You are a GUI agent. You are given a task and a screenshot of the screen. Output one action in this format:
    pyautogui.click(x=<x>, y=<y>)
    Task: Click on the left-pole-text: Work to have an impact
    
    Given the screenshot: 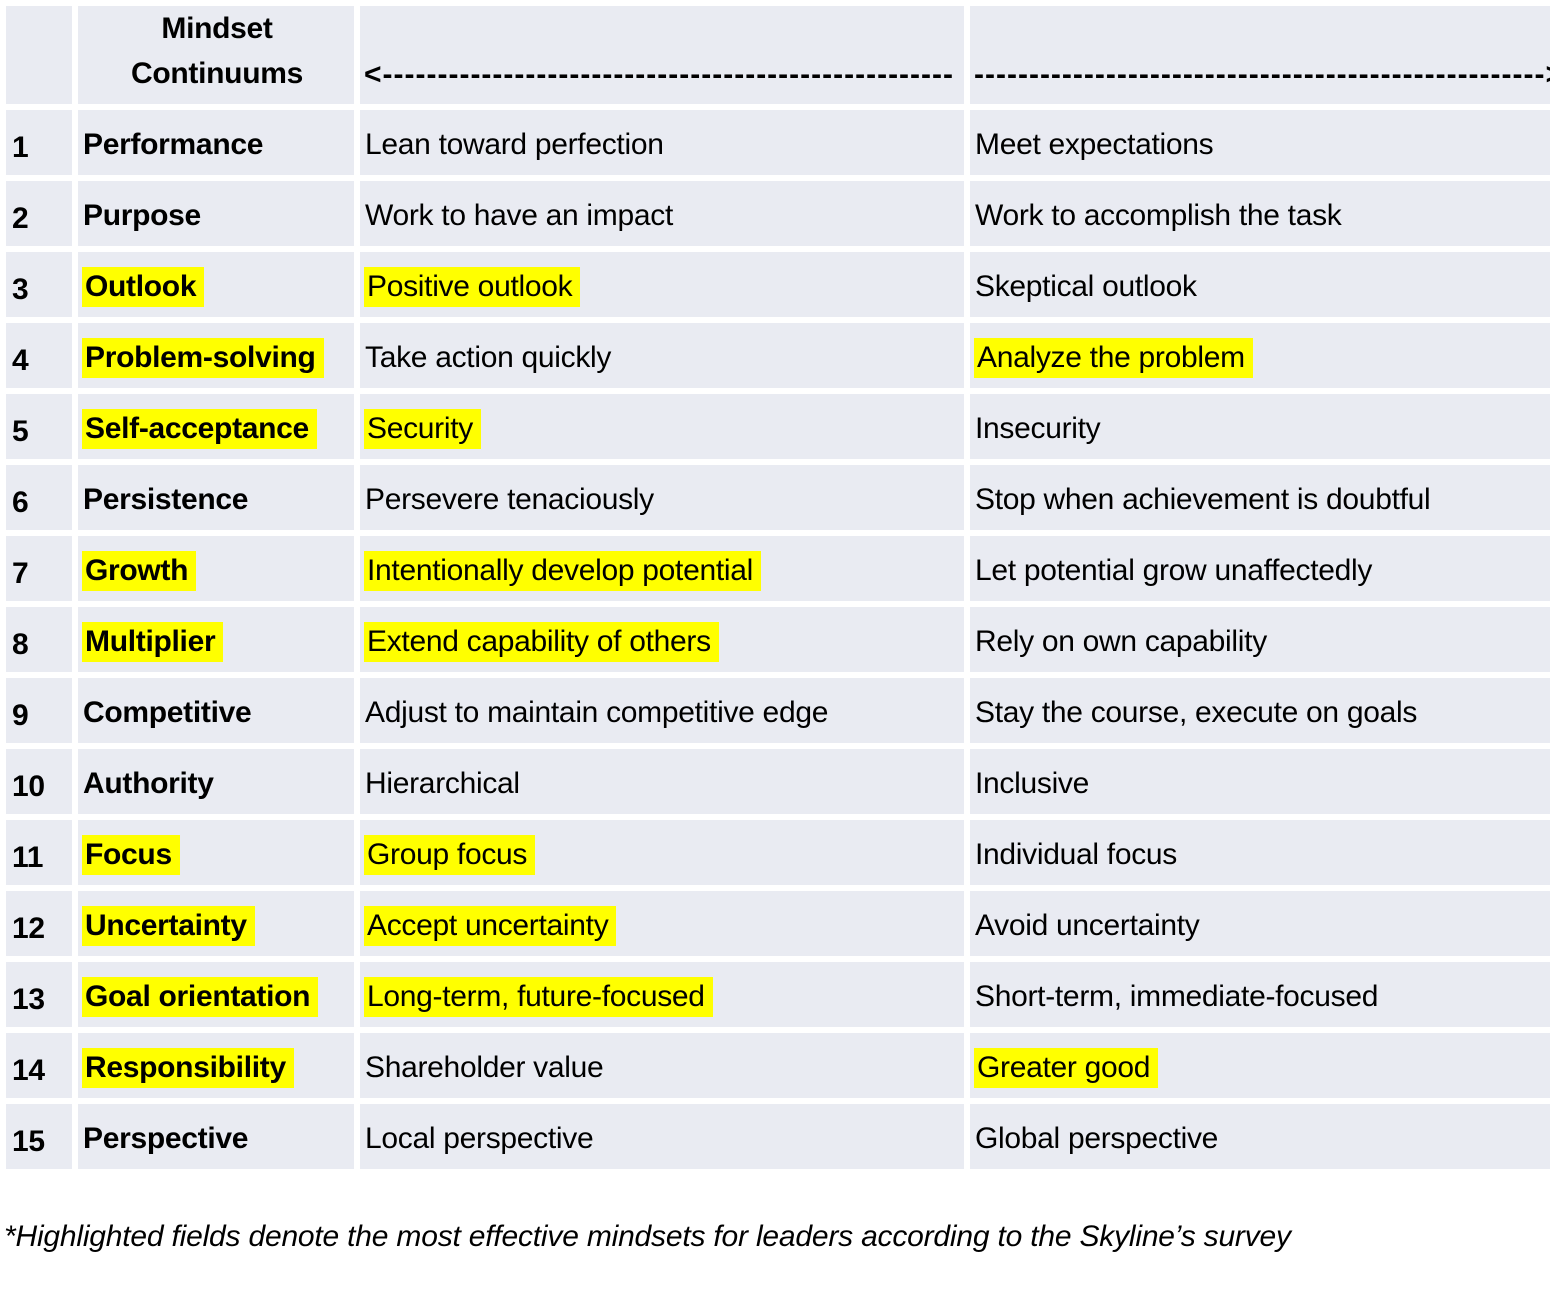 What is the action you would take?
    pyautogui.click(x=519, y=215)
    